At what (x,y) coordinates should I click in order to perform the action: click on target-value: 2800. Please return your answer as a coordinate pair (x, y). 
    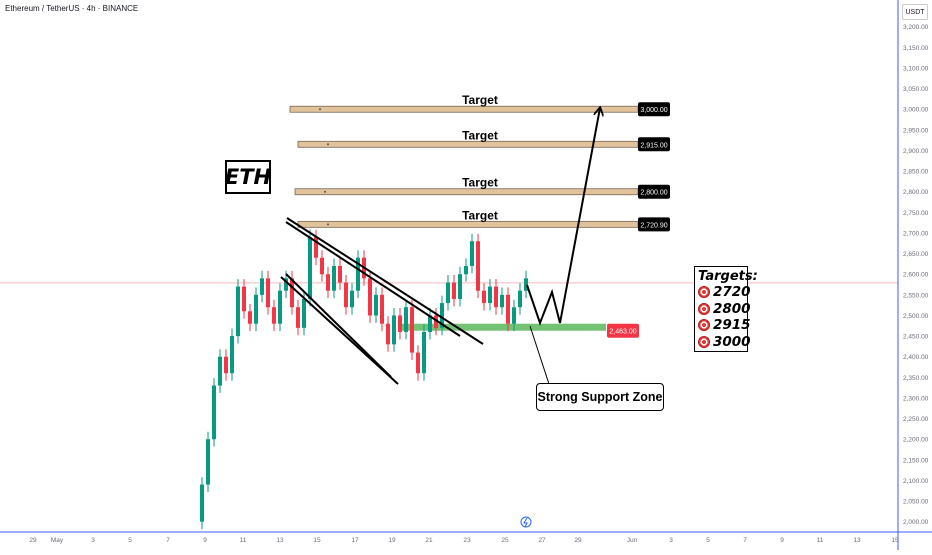
    Looking at the image, I should click on (732, 308).